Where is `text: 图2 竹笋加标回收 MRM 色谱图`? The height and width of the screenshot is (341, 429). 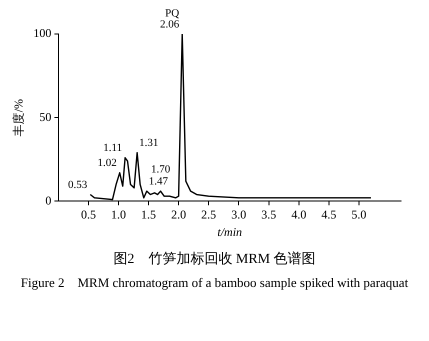 text: 图2 竹笋加标回收 MRM 色谱图 is located at coordinates (214, 259).